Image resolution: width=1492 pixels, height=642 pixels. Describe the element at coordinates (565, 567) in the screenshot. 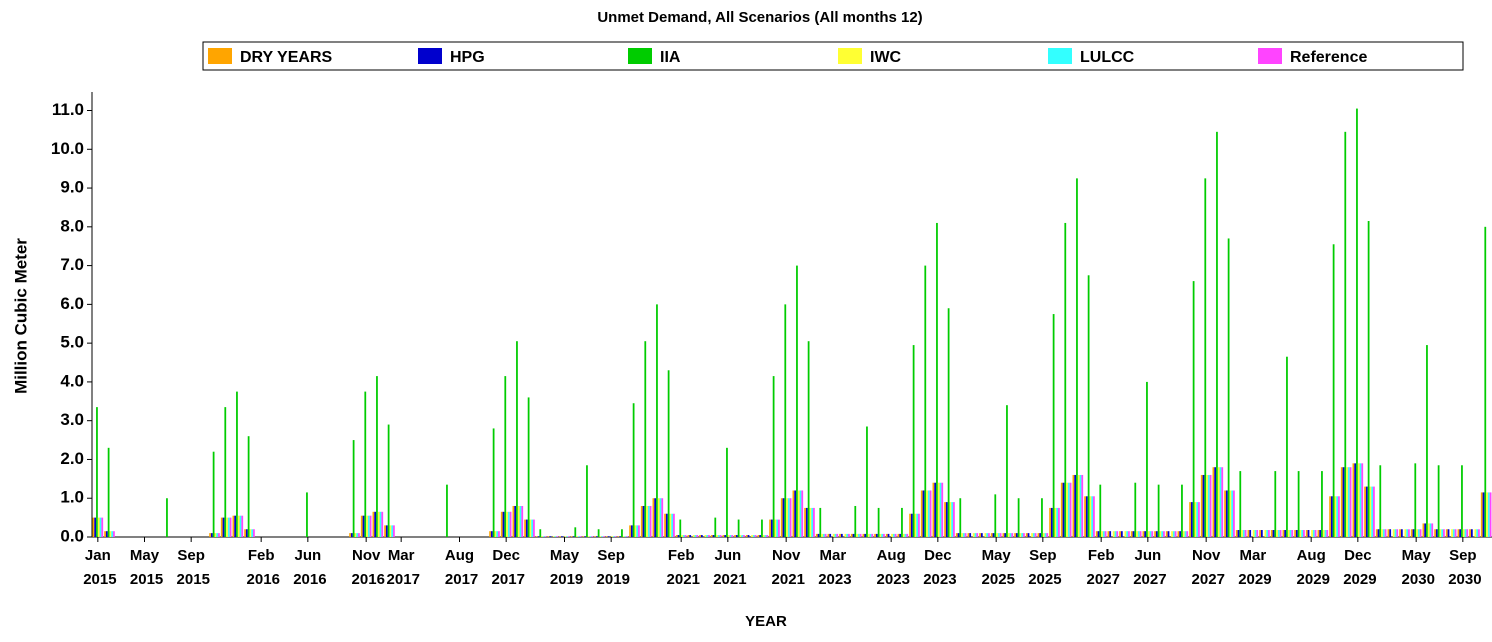

I see `x-tick-label: May 2019` at that location.